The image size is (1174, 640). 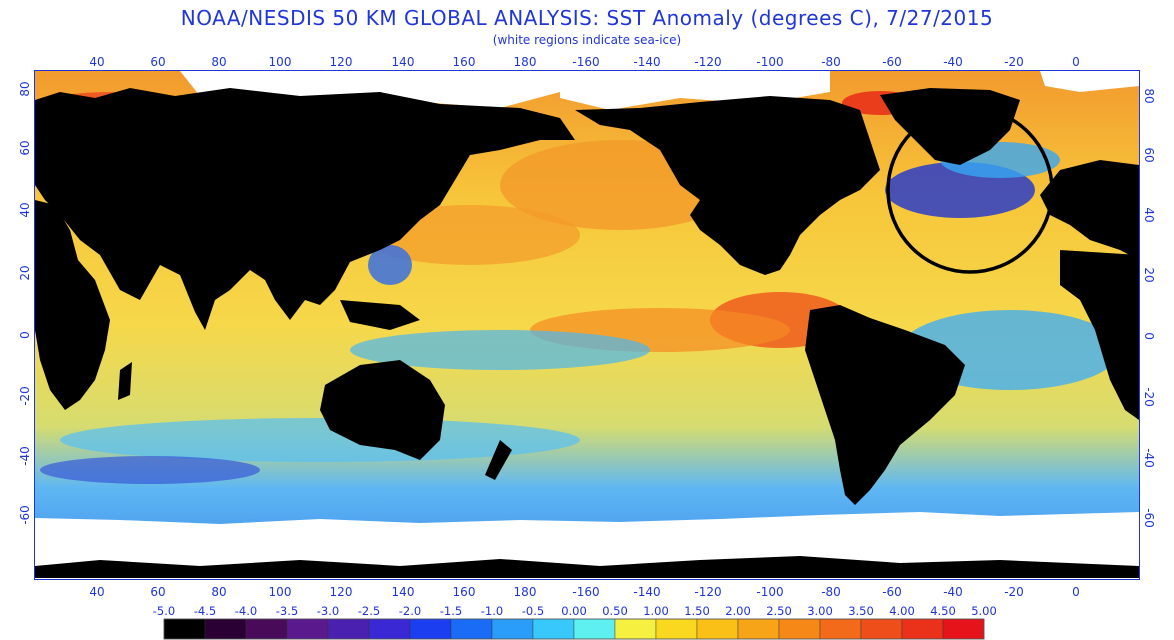 What do you see at coordinates (72, 305) in the screenshot?
I see `africa-land` at bounding box center [72, 305].